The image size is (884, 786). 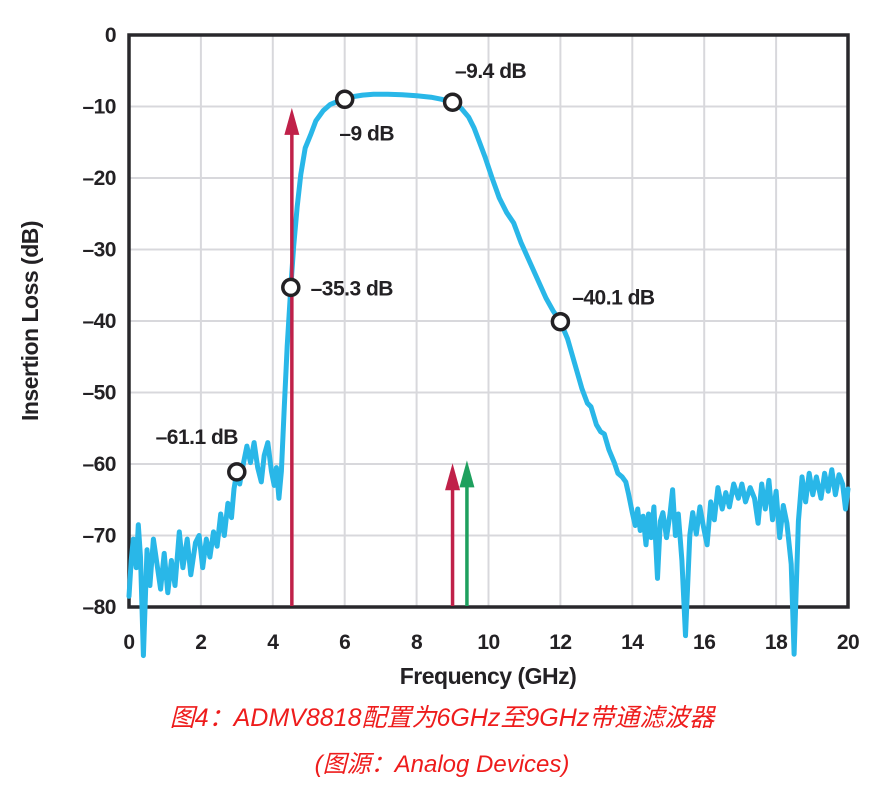 What do you see at coordinates (30, 321) in the screenshot?
I see `y-axis-title: Insertion Loss (dB)` at bounding box center [30, 321].